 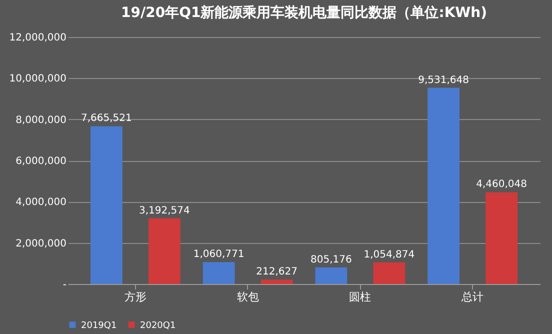 I want to click on y-tick-label: 10,000,000, so click(x=37, y=79).